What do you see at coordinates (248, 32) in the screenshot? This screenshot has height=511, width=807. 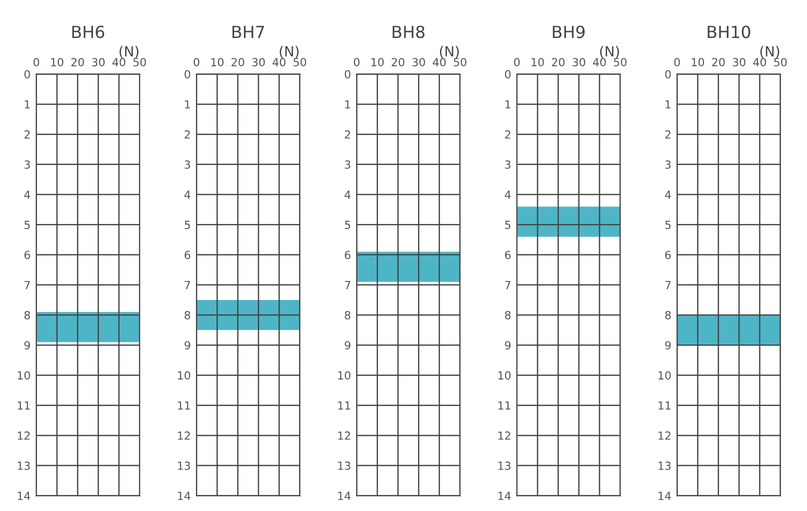 I see `chart-title: BH7` at bounding box center [248, 32].